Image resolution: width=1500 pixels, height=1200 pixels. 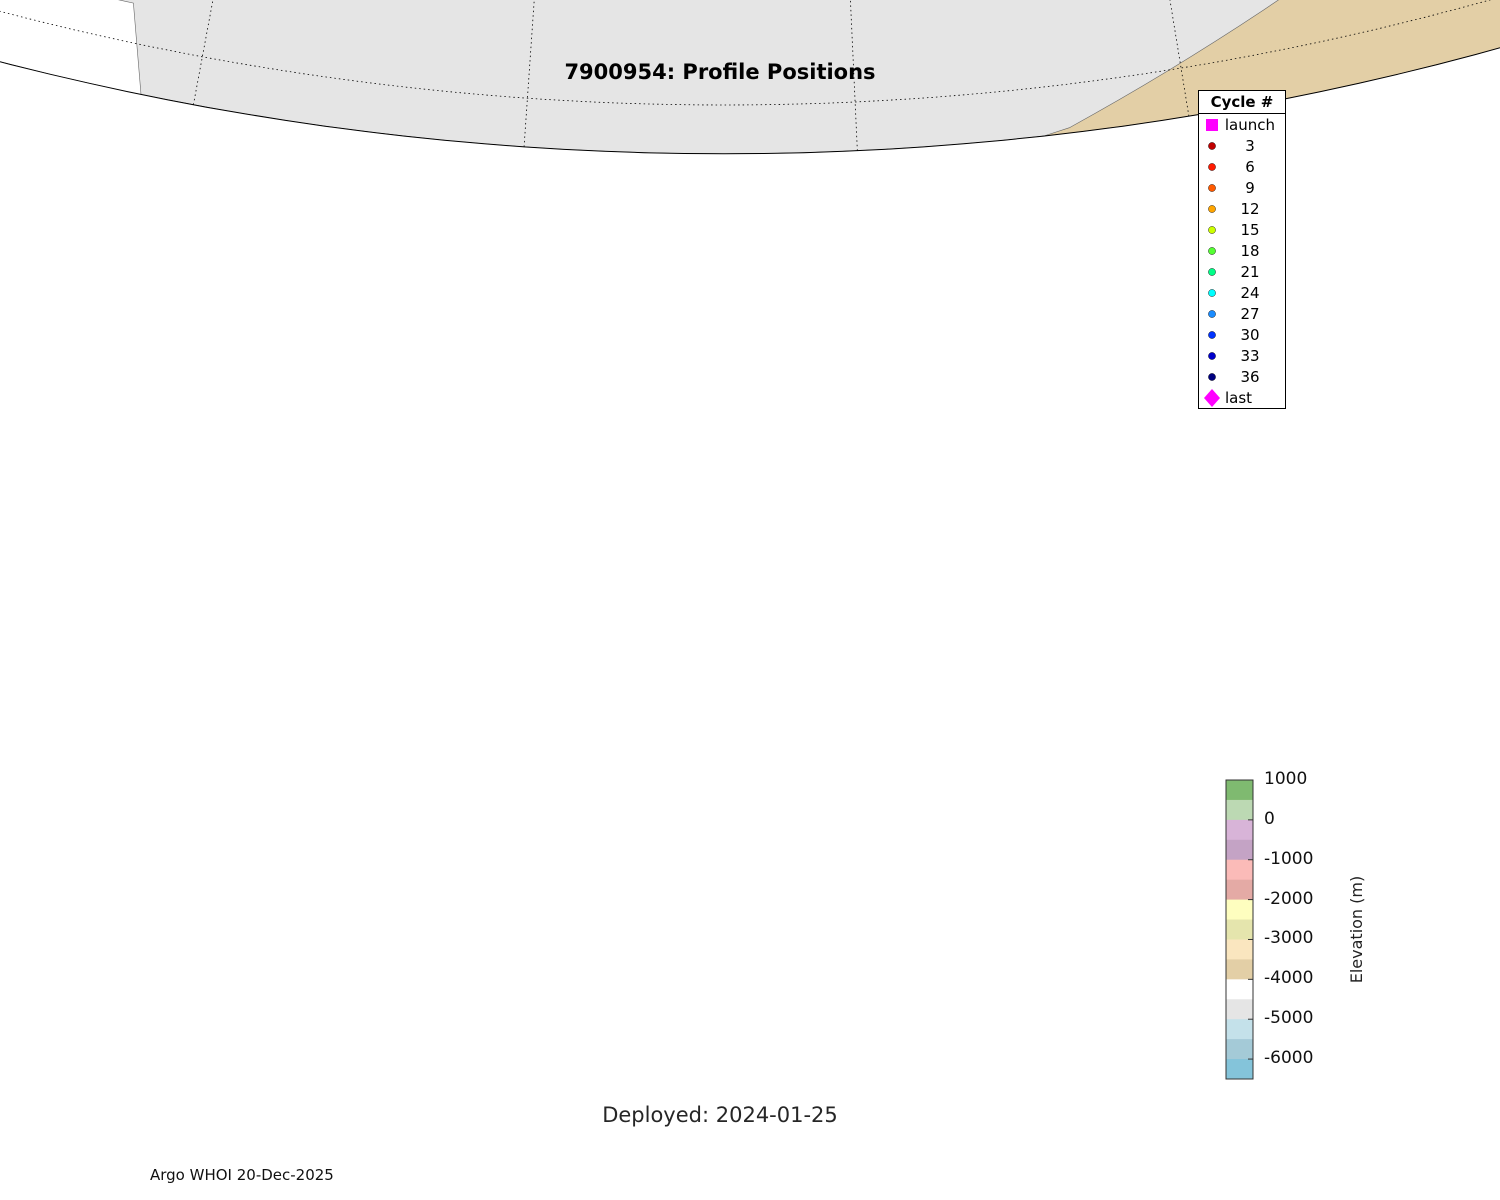 I want to click on legend-entry: 9, so click(x=1242, y=187).